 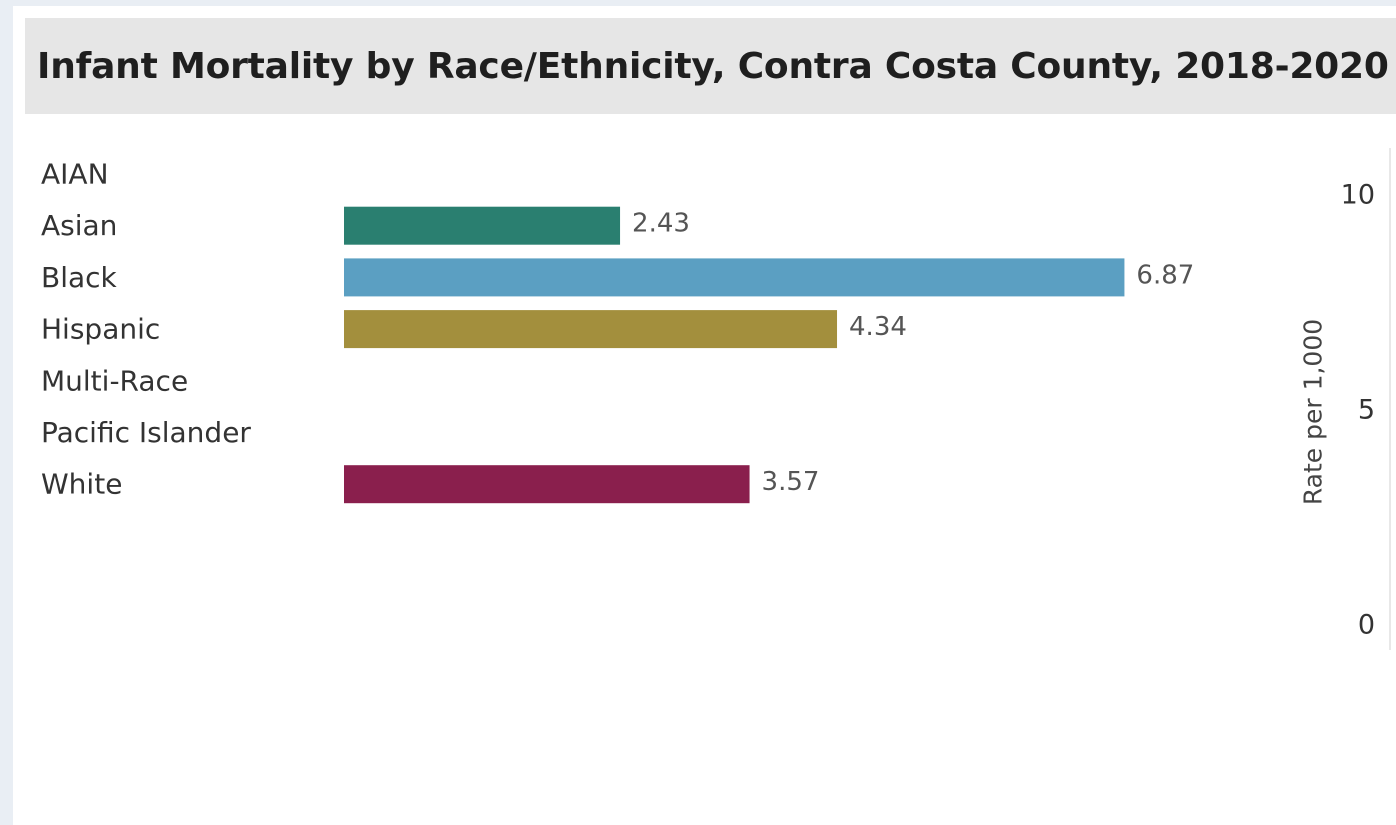 I want to click on category-label: Pacific Islander, so click(x=146, y=432).